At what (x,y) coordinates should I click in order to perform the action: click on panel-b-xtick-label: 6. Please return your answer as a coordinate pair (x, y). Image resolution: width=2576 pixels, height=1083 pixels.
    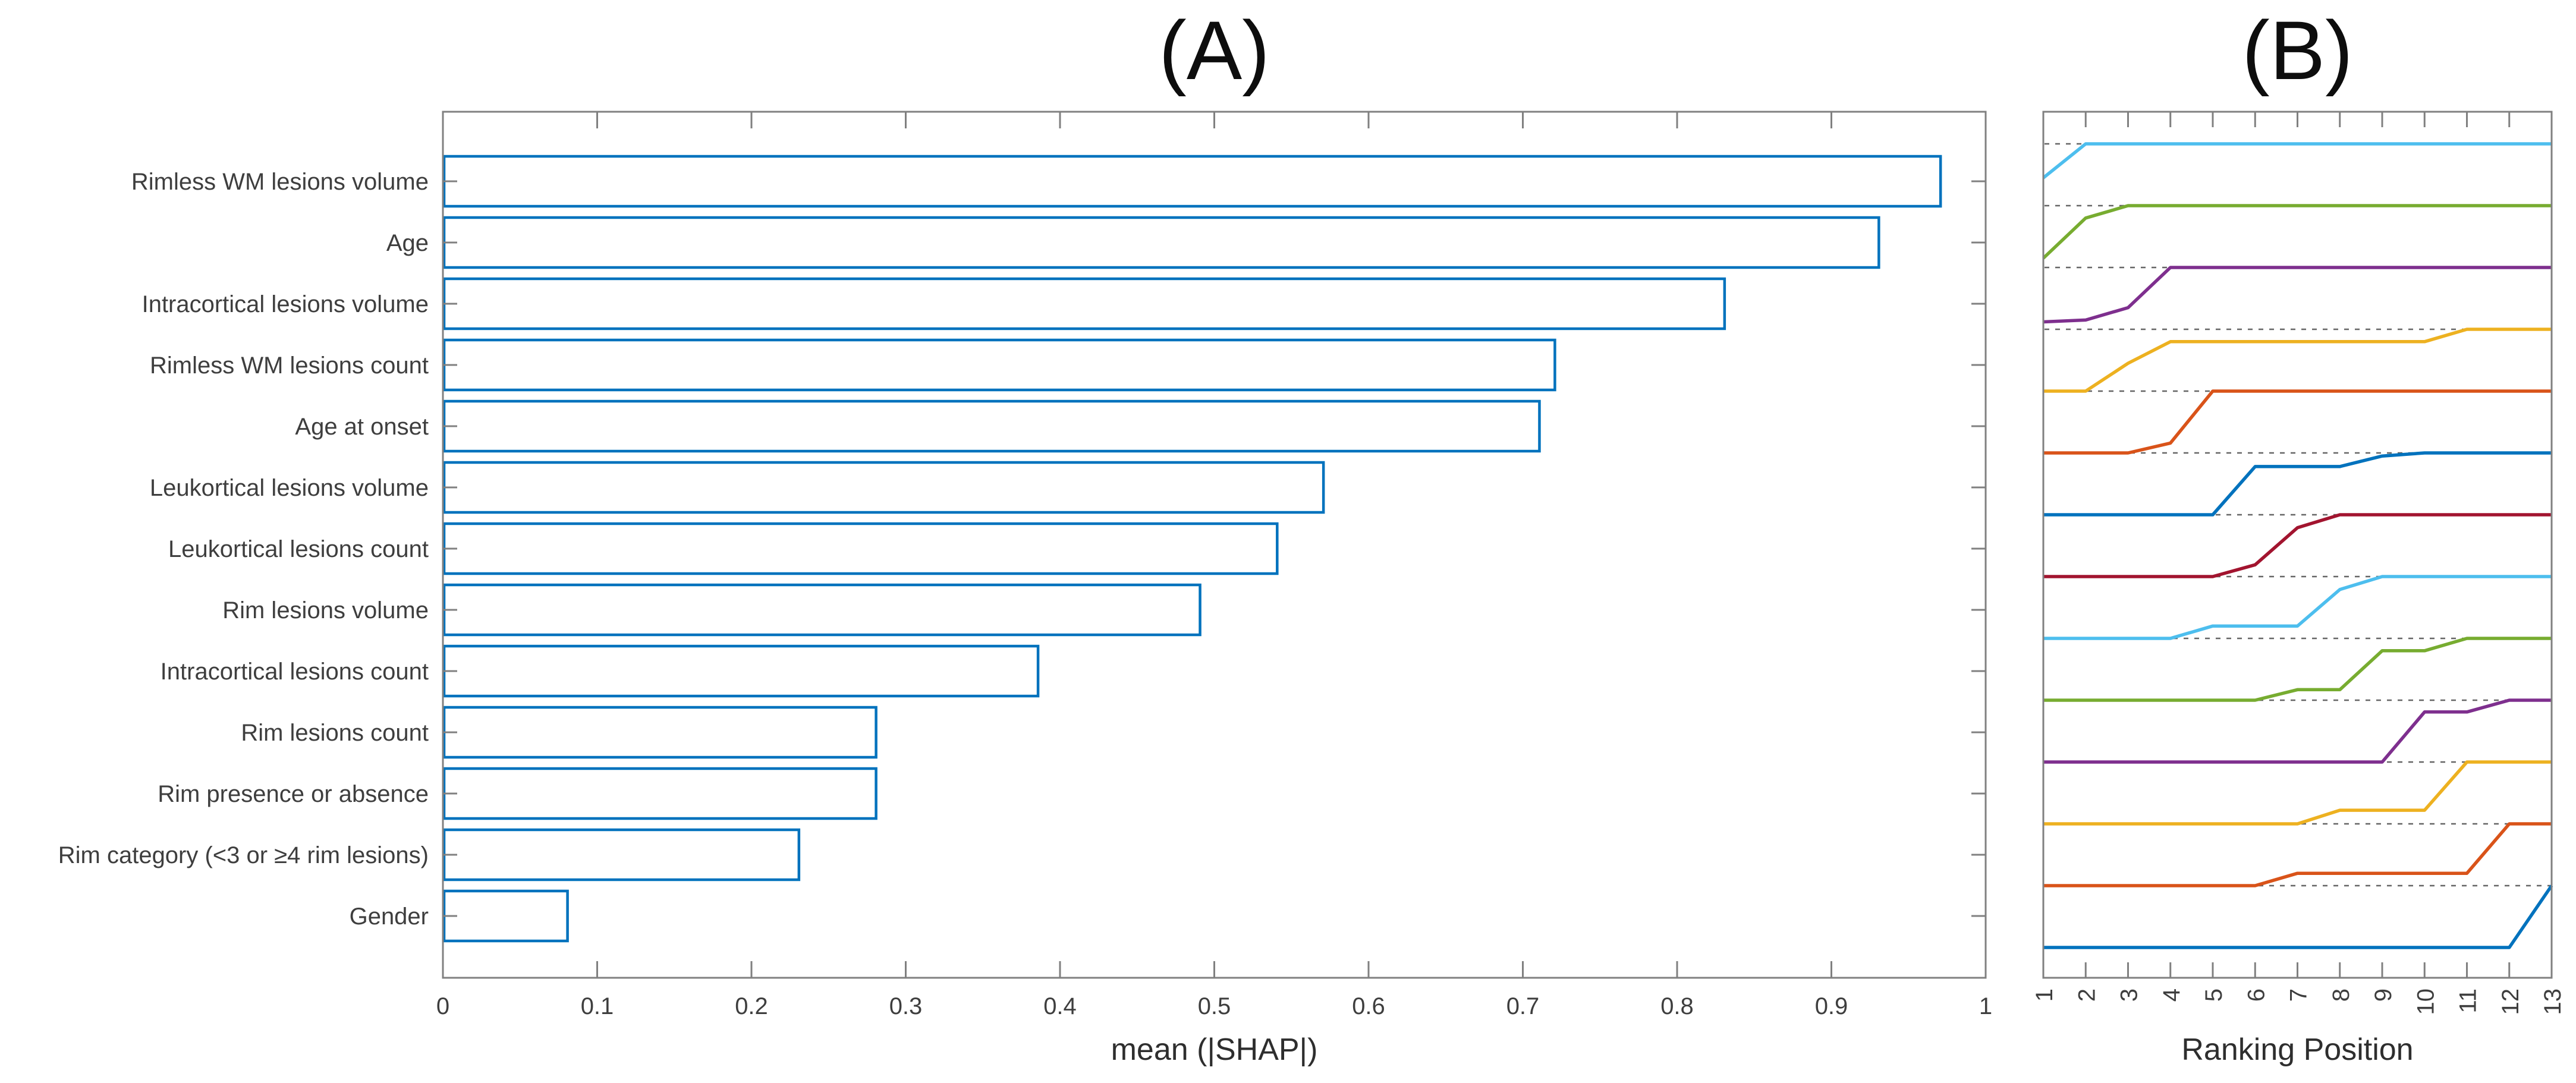
    Looking at the image, I should click on (2256, 995).